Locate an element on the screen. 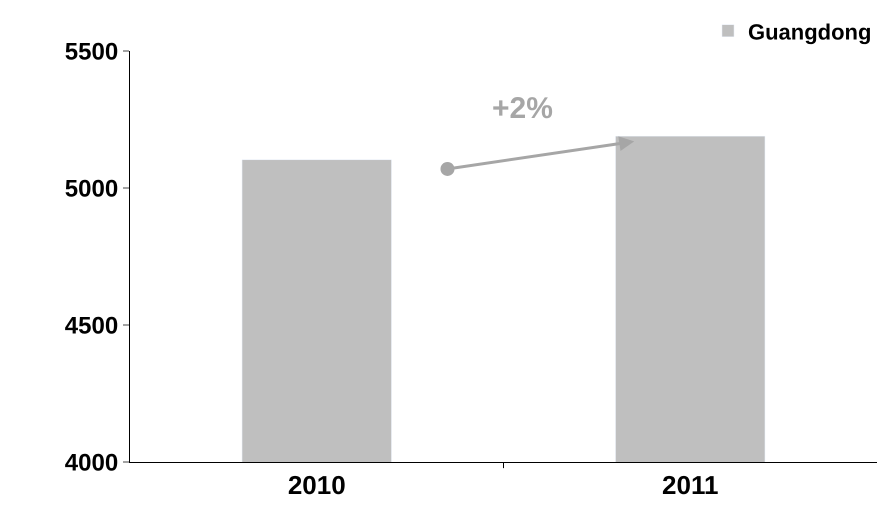 The height and width of the screenshot is (525, 887). x-tick-label: 2011 is located at coordinates (690, 485).